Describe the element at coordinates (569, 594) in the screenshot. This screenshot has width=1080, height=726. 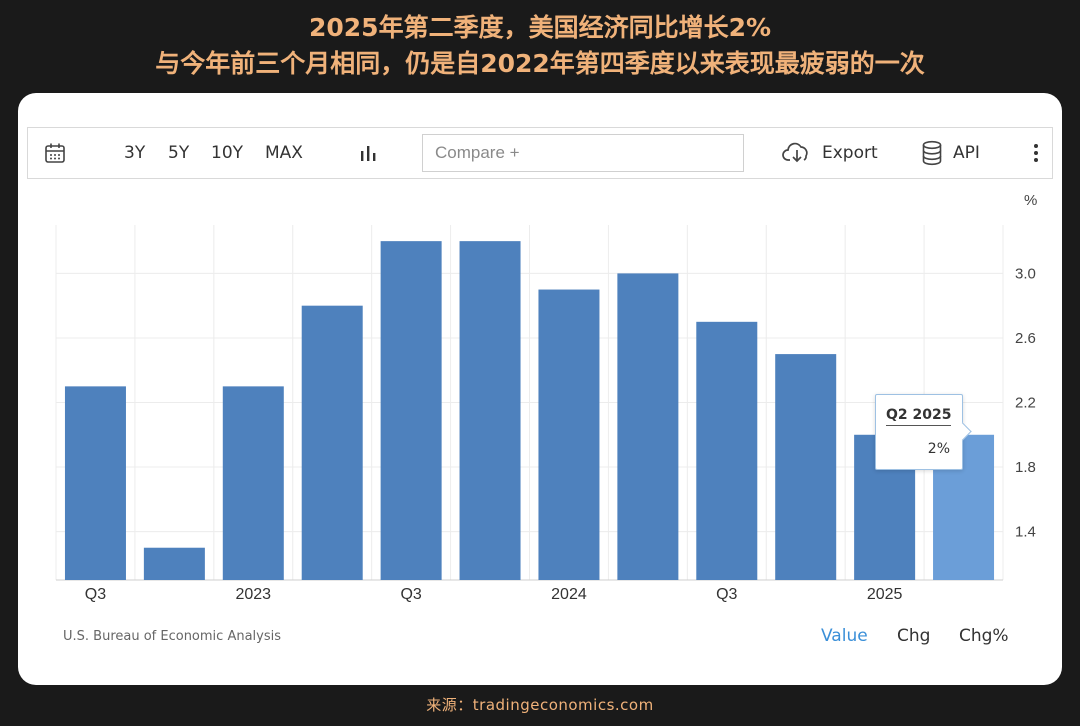
I see `x-tick-label: 2024` at that location.